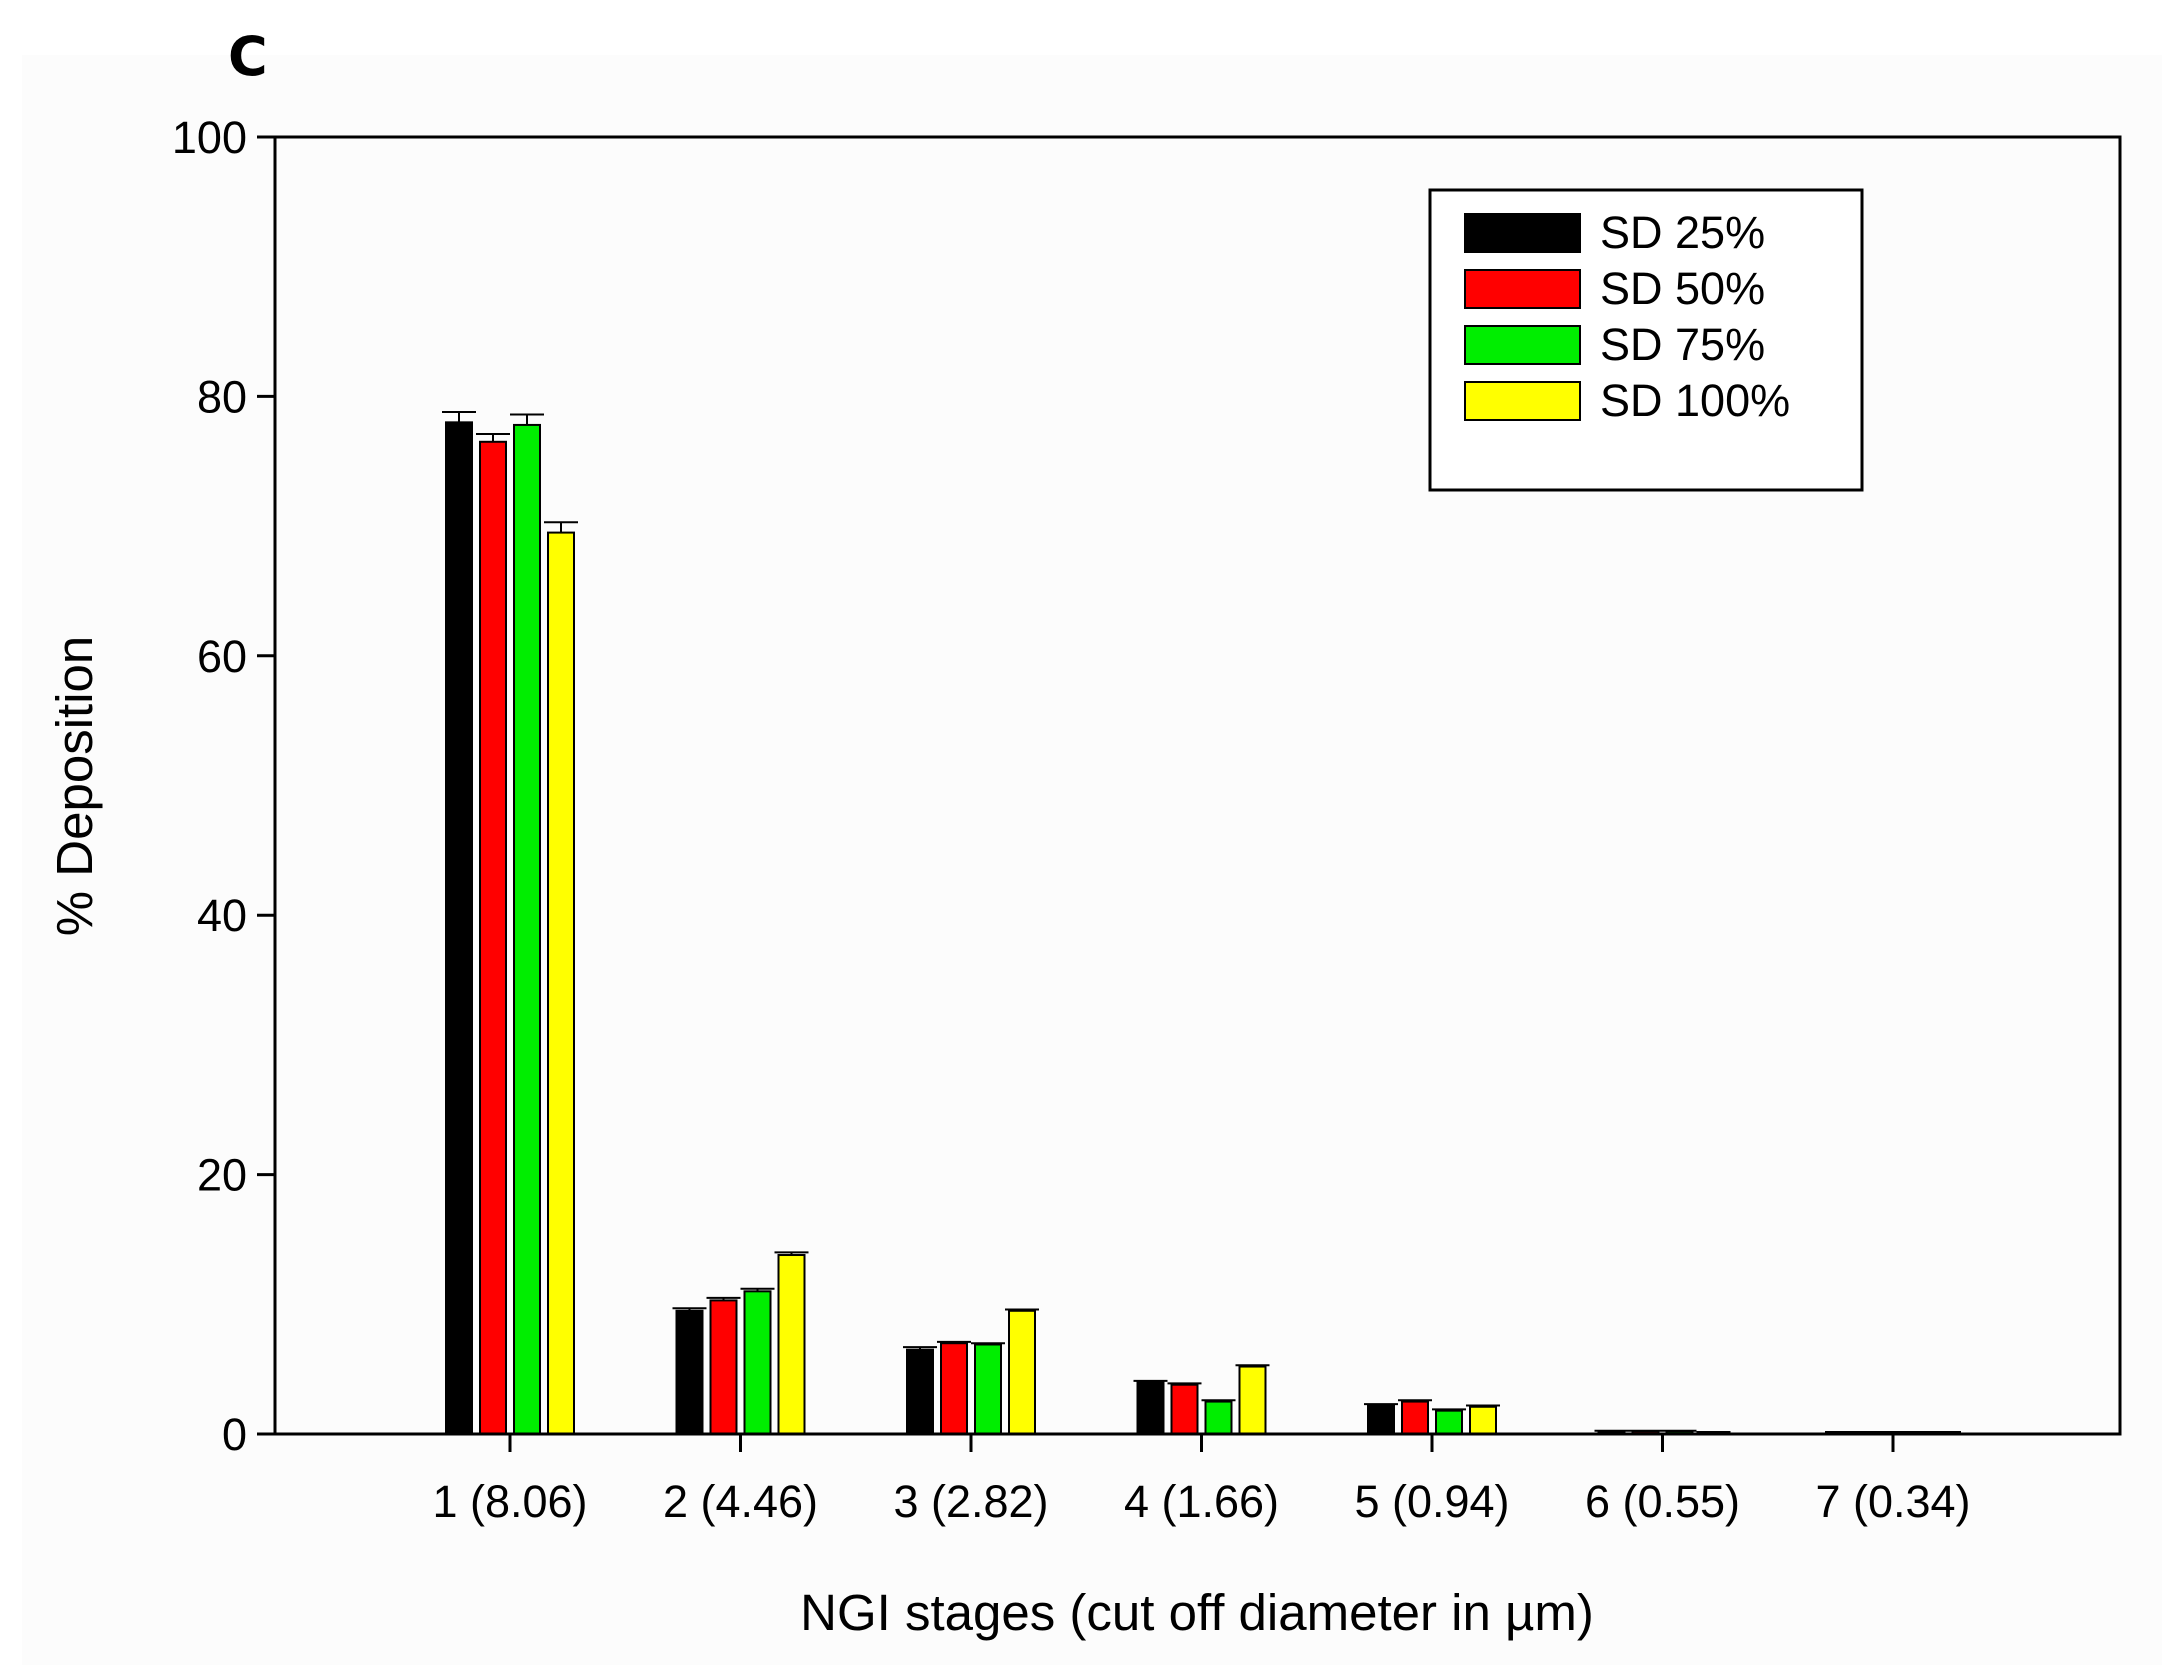  Describe the element at coordinates (1892, 1501) in the screenshot. I see `x-tick-label: 7 (0.34)` at that location.